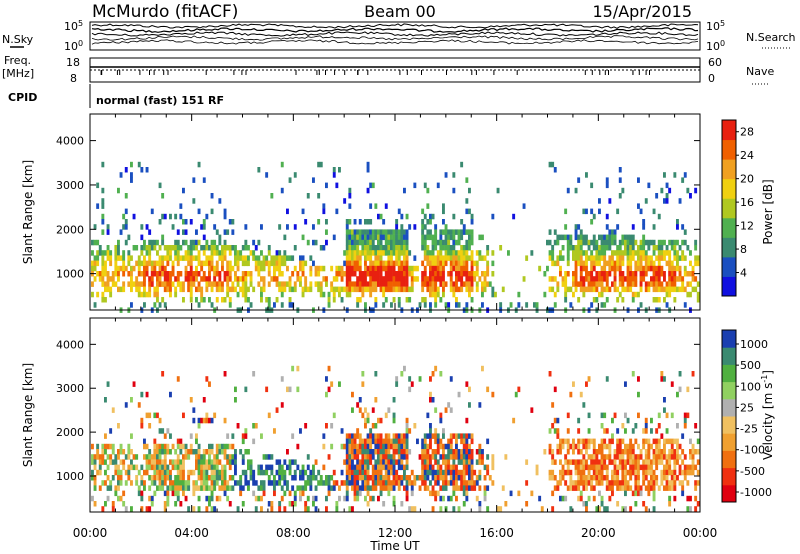 Image resolution: width=800 pixels, height=554 pixels. I want to click on nsky-series-line, so click(395, 42).